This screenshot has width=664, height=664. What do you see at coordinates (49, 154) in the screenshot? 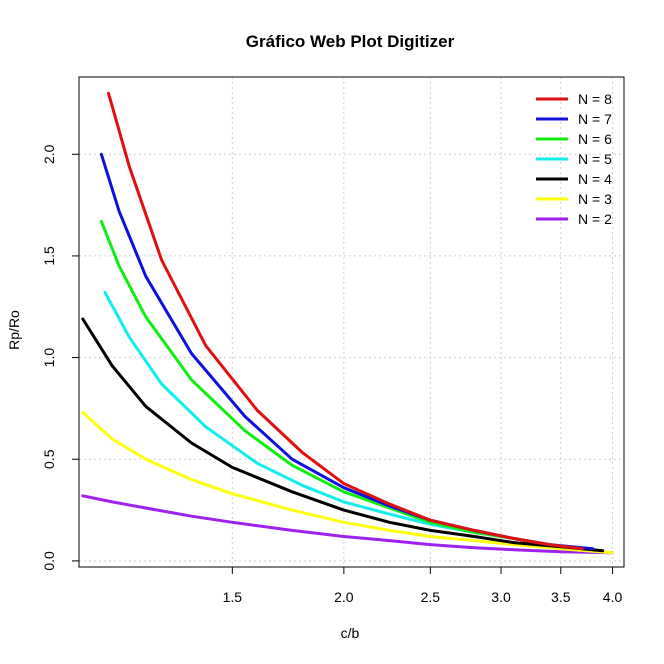
I see `y-tick-label: 2.0` at bounding box center [49, 154].